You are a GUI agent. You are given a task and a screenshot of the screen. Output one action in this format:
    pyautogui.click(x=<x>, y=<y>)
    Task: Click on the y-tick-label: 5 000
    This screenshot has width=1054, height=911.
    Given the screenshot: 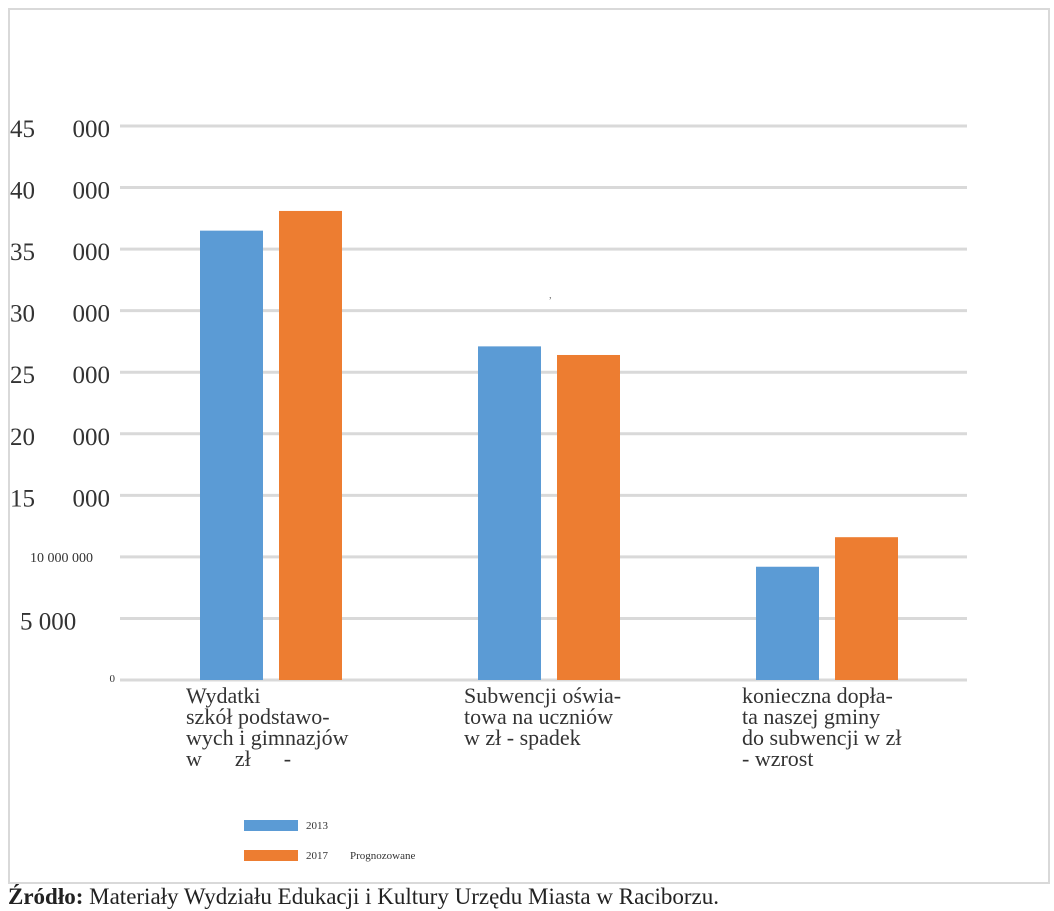 What is the action you would take?
    pyautogui.click(x=48, y=621)
    